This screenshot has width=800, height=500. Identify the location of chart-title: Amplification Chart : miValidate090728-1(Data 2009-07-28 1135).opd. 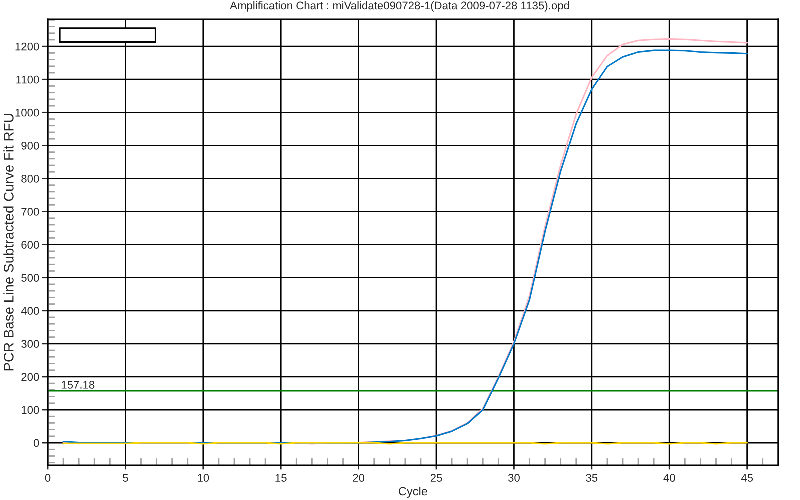
(400, 7).